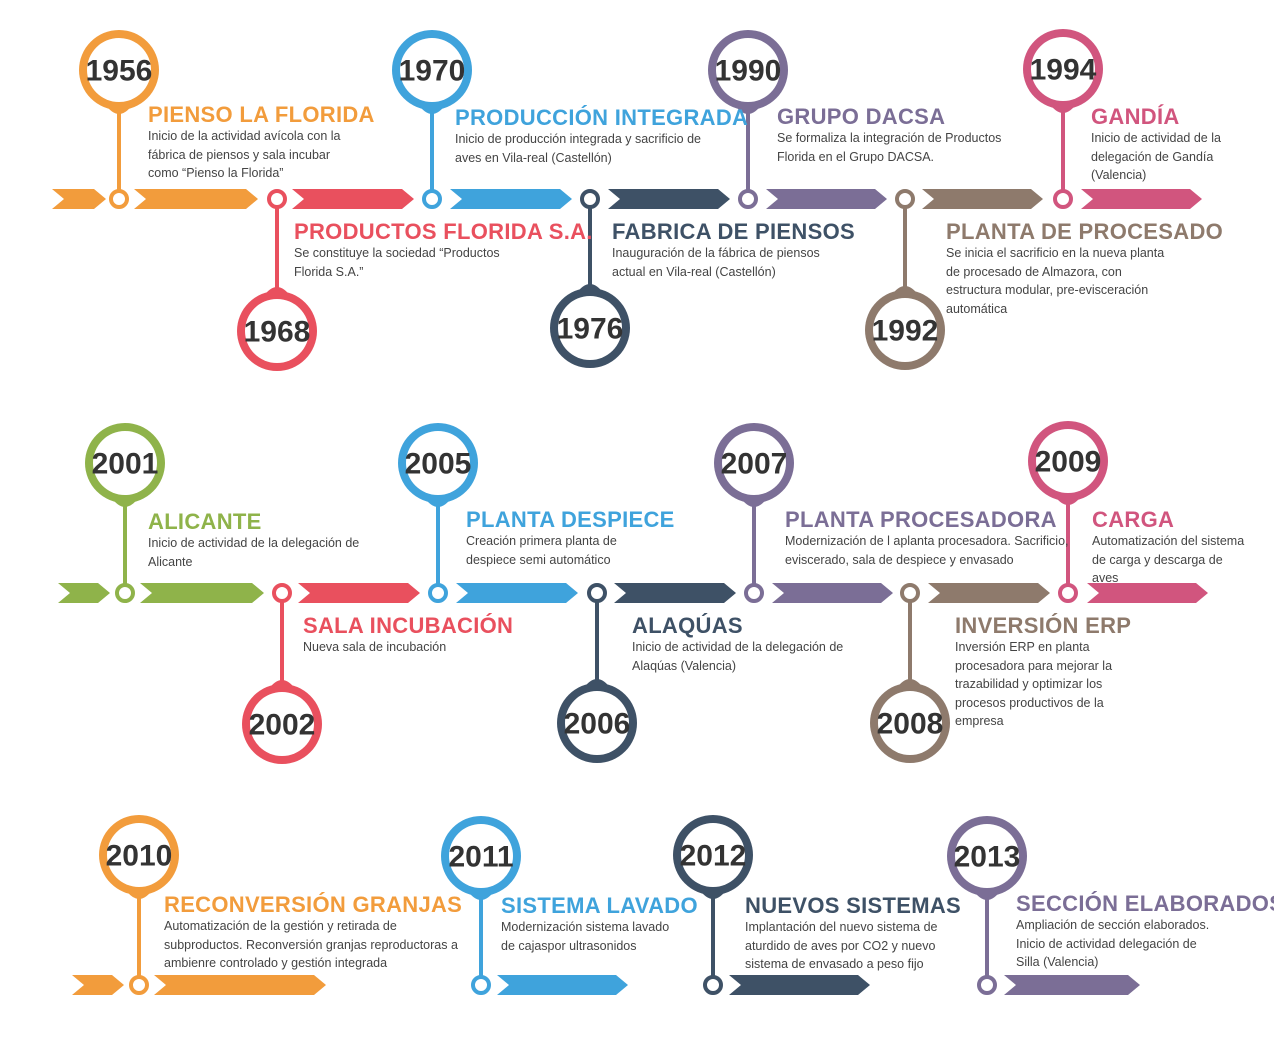 The image size is (1274, 1037). I want to click on milestone-title: FABRICA DE PIENSOS, so click(733, 231).